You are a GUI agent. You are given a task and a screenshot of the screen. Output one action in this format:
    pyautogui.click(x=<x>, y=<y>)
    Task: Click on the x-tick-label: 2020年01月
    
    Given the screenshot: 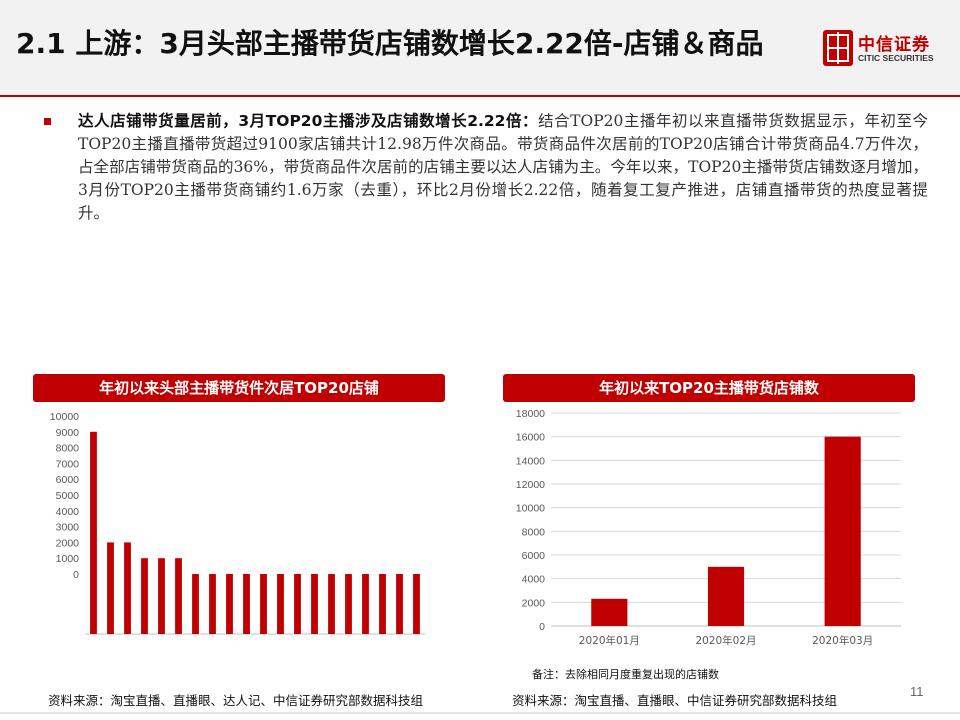 What is the action you would take?
    pyautogui.click(x=609, y=640)
    